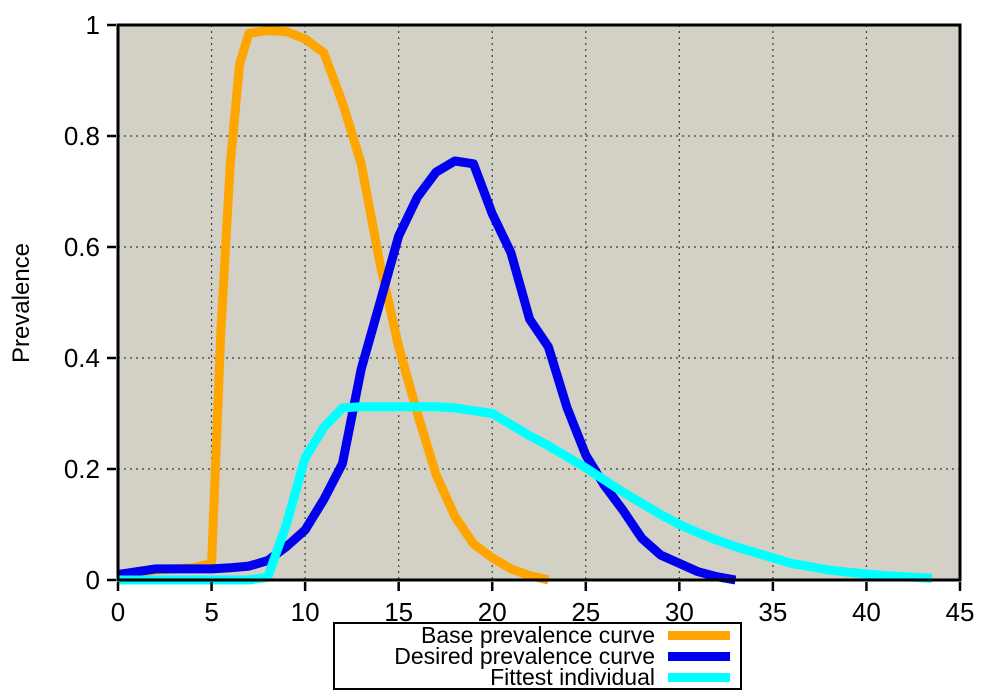  I want to click on y-axis-title: Prevalence, so click(21, 303).